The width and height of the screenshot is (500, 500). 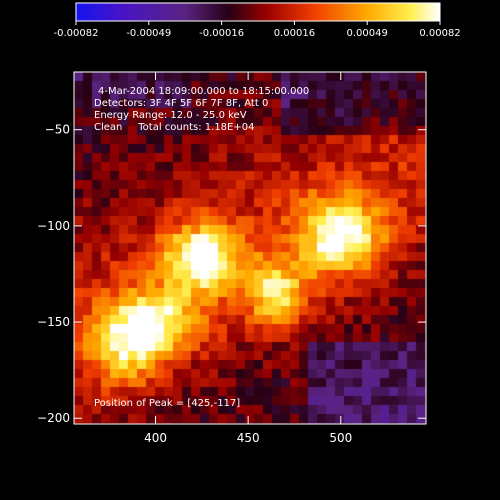 What do you see at coordinates (57, 130) in the screenshot?
I see `y-tick-label: −50` at bounding box center [57, 130].